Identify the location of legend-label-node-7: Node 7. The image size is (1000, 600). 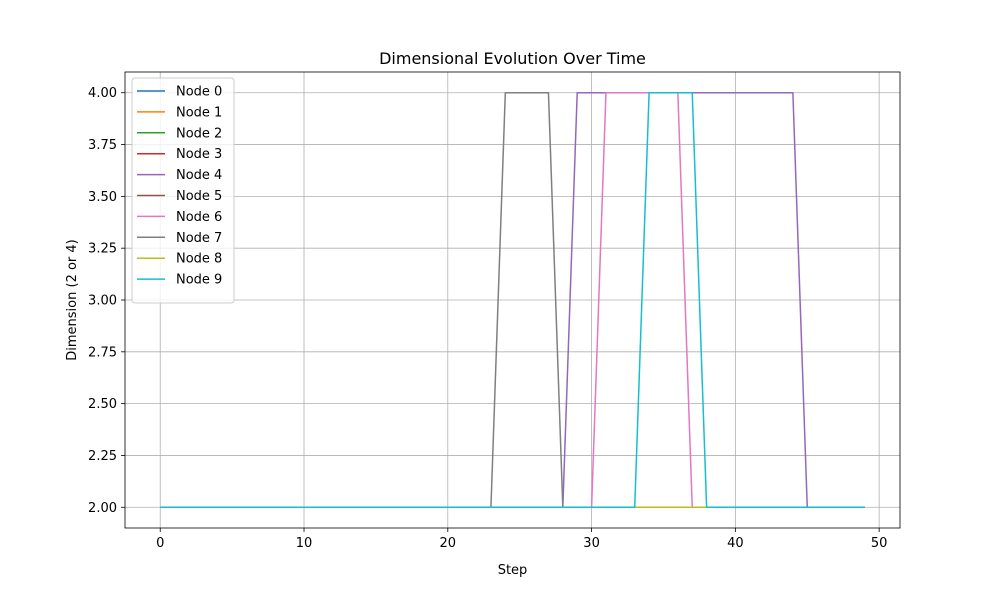
(199, 238).